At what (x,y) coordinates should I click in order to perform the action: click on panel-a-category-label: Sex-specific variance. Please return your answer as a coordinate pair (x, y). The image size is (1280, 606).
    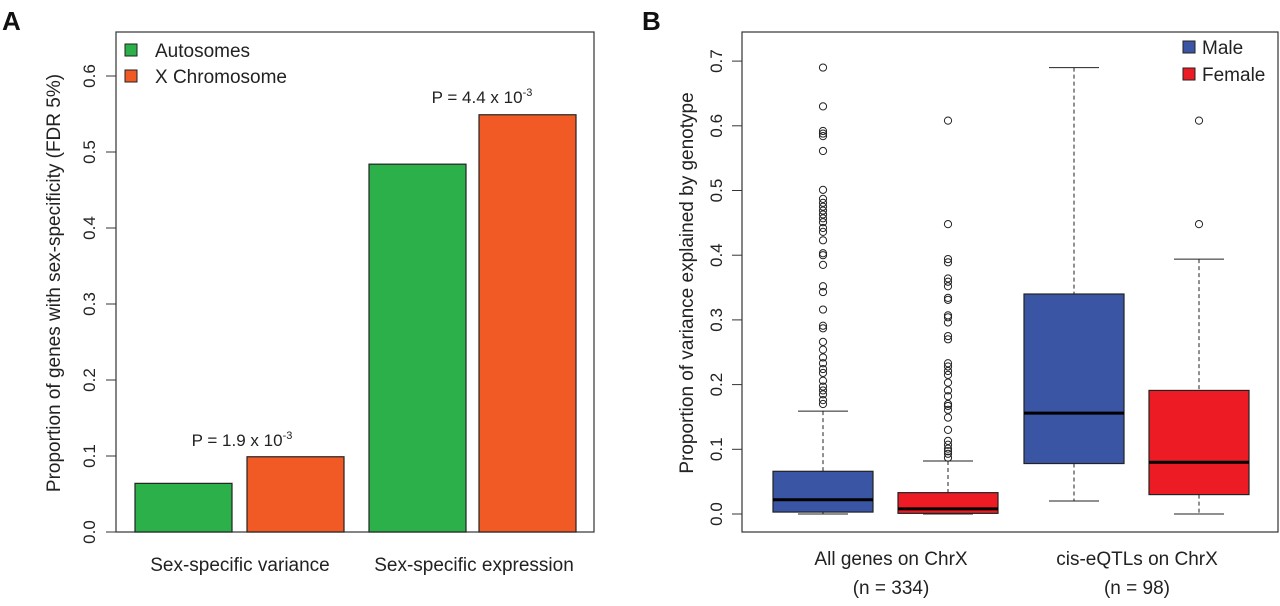
    Looking at the image, I should click on (240, 565).